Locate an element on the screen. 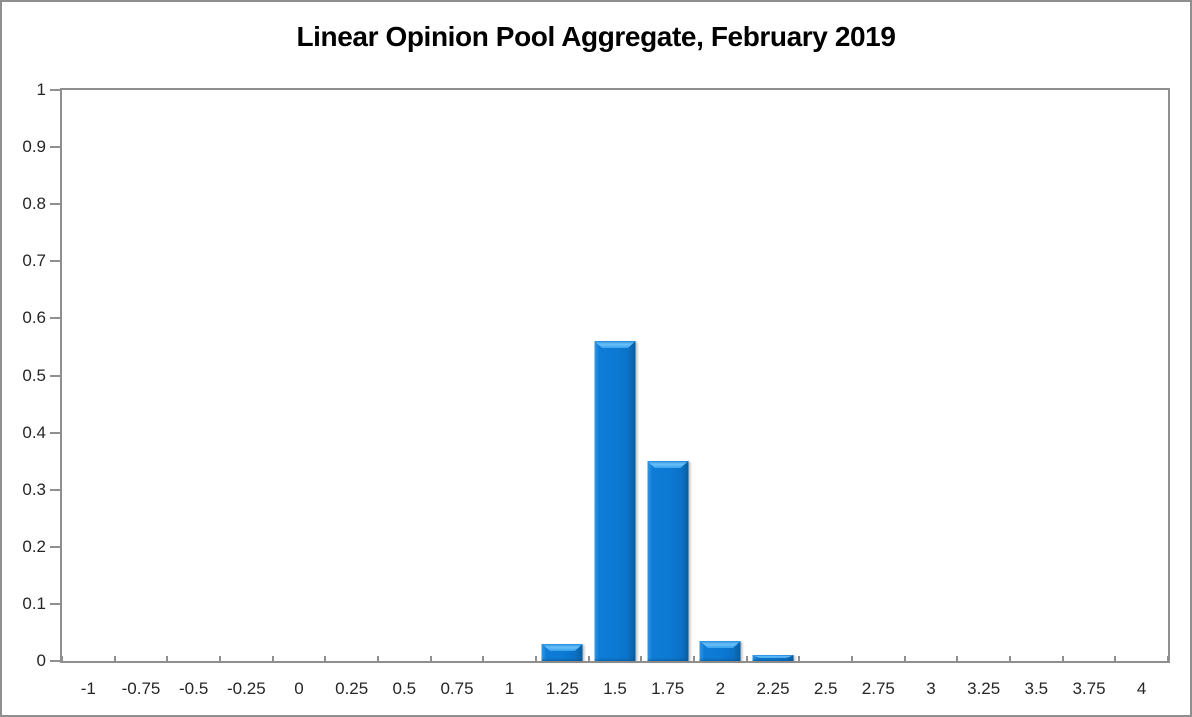 The width and height of the screenshot is (1192, 717). y-axis-labels: 0 0.1 0.2 0.3 0.4 0.5 0.6 0.7 0.8 0.9 1 is located at coordinates (24, 375).